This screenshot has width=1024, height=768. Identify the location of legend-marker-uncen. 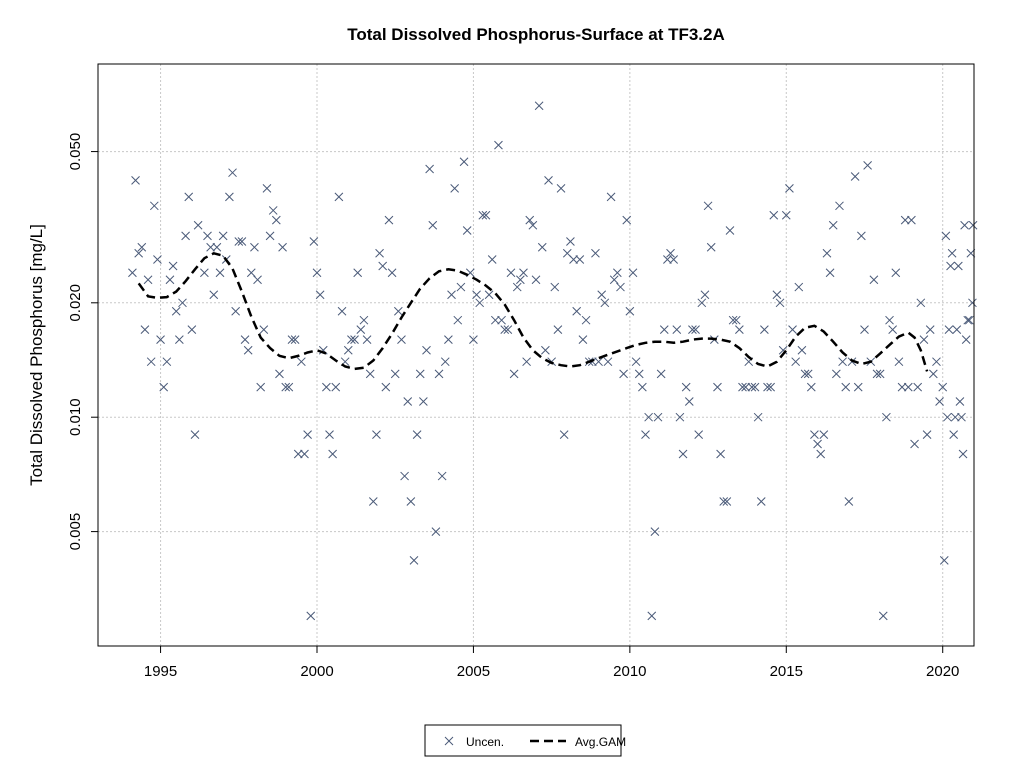
(449, 741).